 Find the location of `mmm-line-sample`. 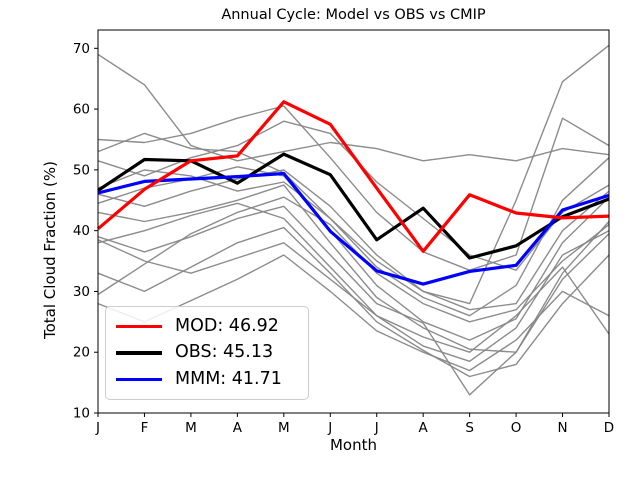

mmm-line-sample is located at coordinates (139, 379).